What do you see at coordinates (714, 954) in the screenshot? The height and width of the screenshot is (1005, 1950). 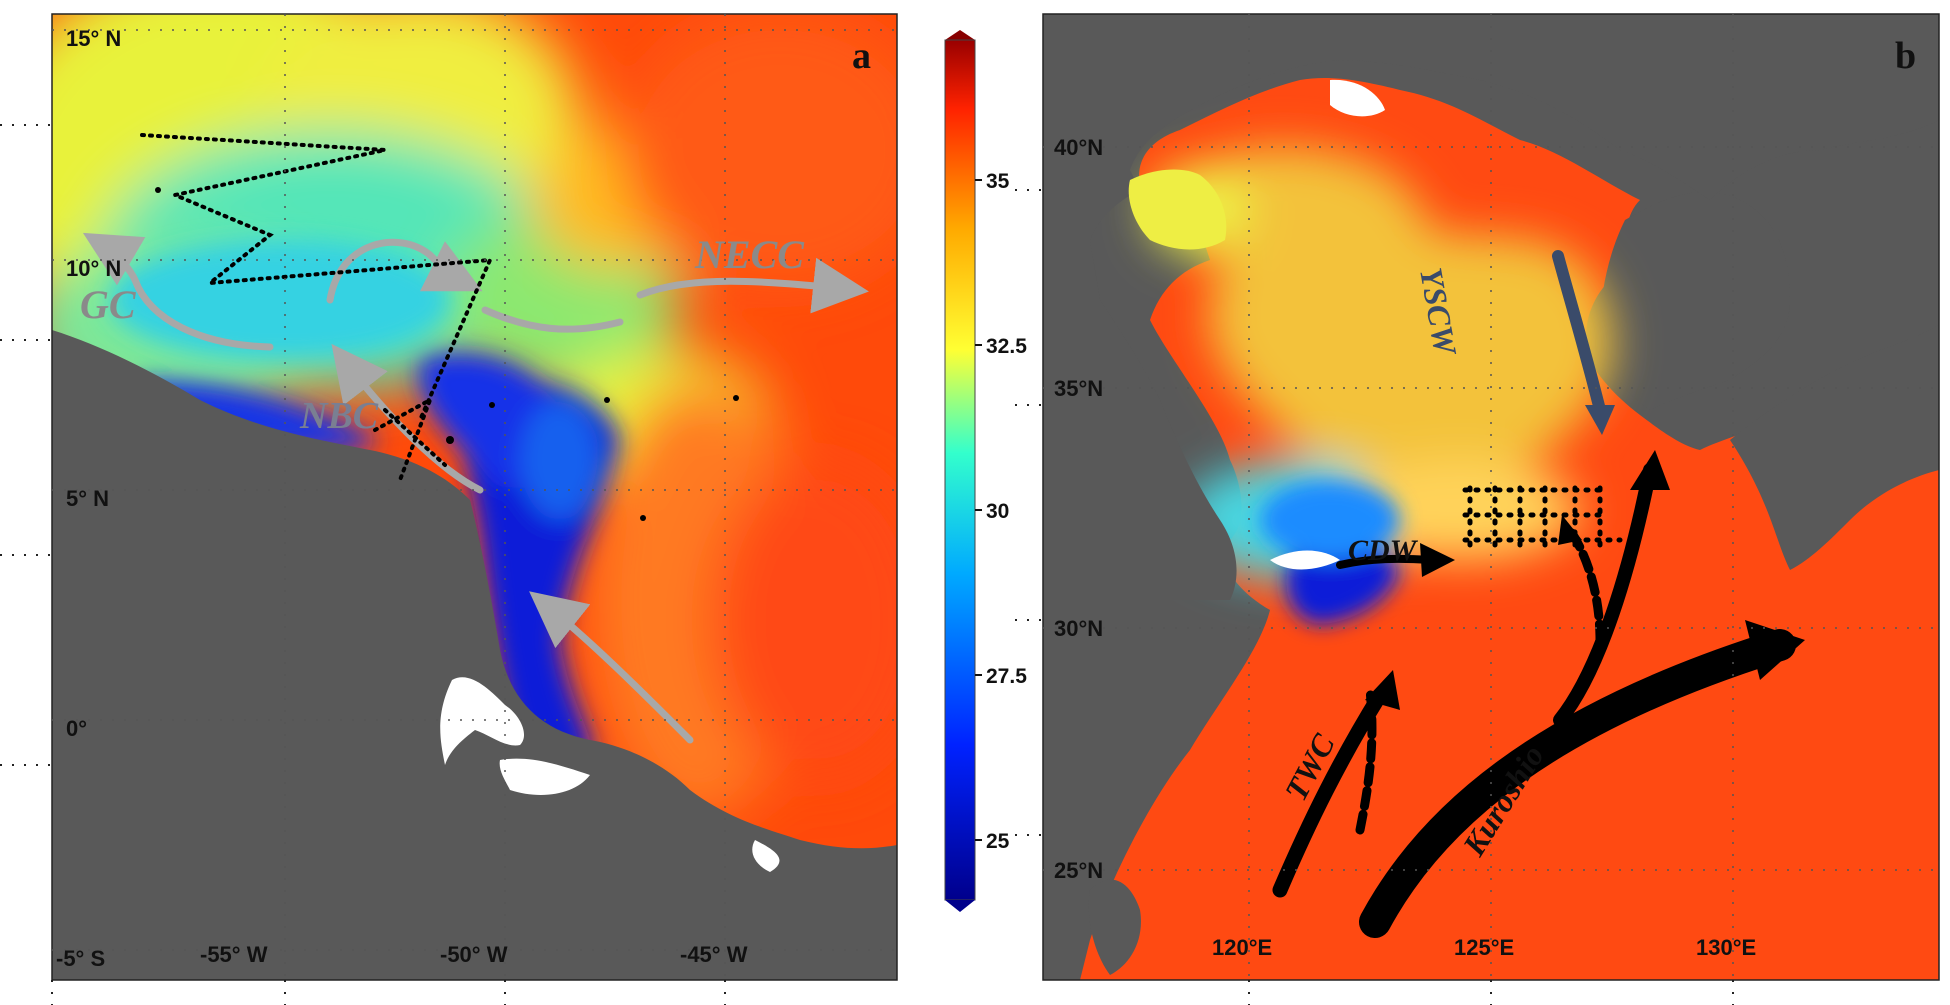 I see `panel-a-lon-tick: -45° W` at bounding box center [714, 954].